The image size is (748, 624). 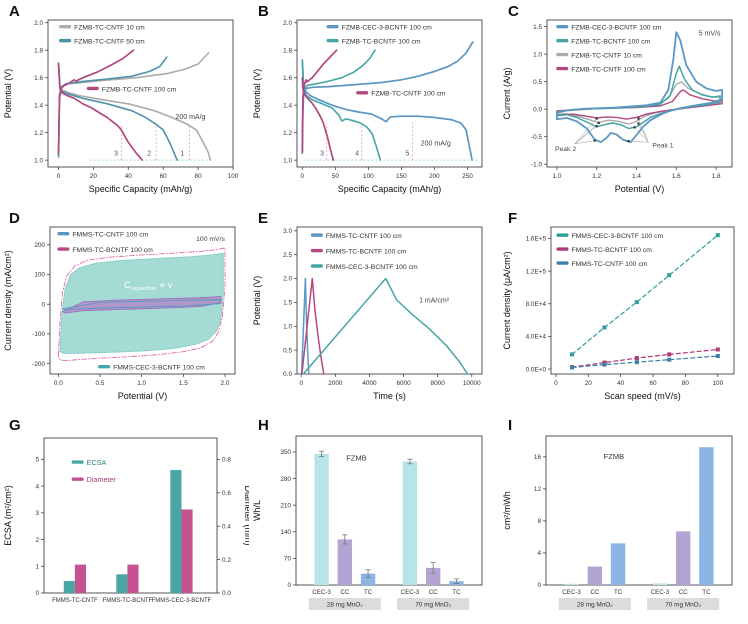 What do you see at coordinates (589, 383) in the screenshot?
I see `svg-text: 20` at bounding box center [589, 383].